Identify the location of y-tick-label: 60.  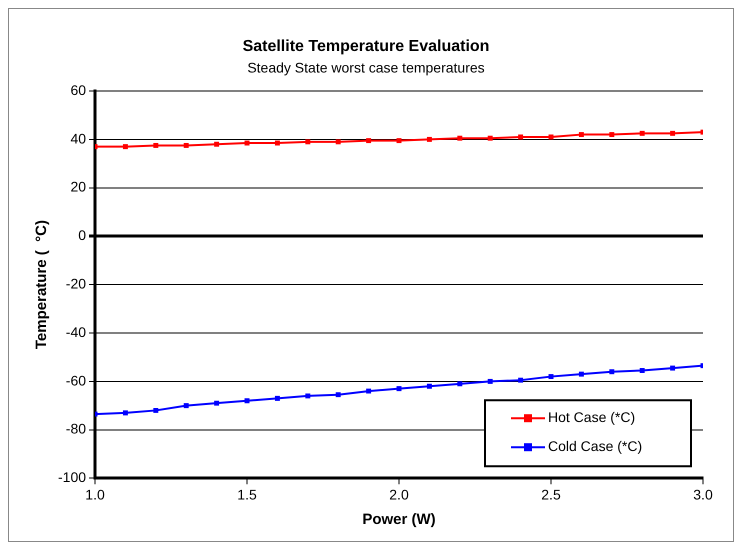
(78, 90).